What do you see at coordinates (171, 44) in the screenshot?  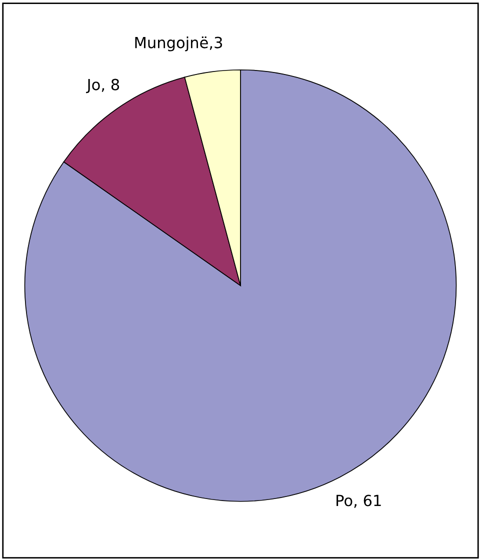 I see `slice-label: Mungojnë` at bounding box center [171, 44].